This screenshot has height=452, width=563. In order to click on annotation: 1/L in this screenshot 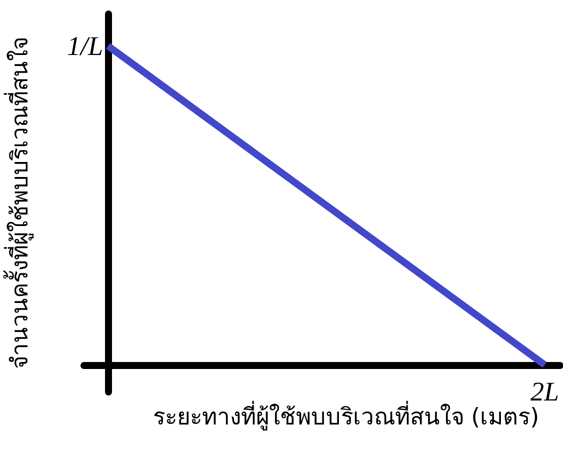, I will do `click(85, 45)`.